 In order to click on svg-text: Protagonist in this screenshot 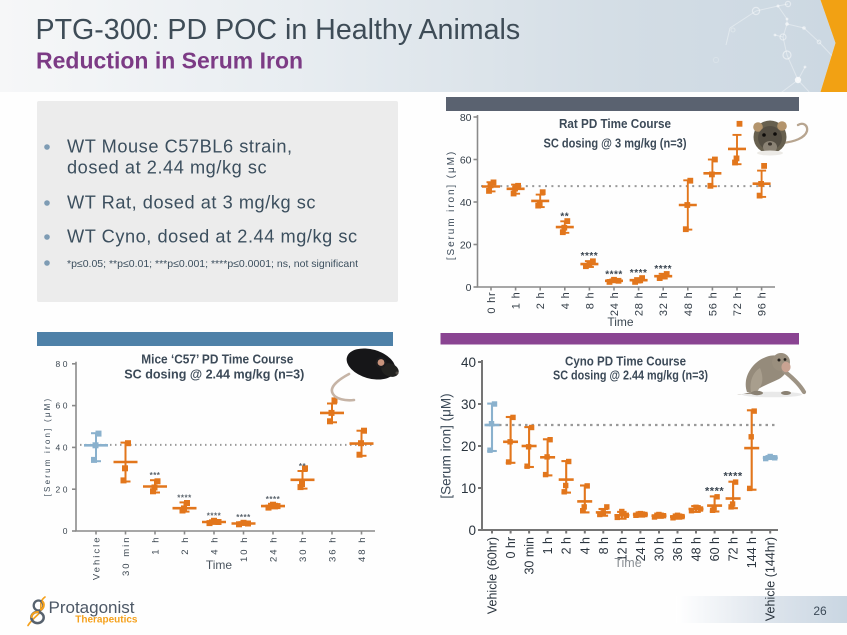, I will do `click(92, 607)`.